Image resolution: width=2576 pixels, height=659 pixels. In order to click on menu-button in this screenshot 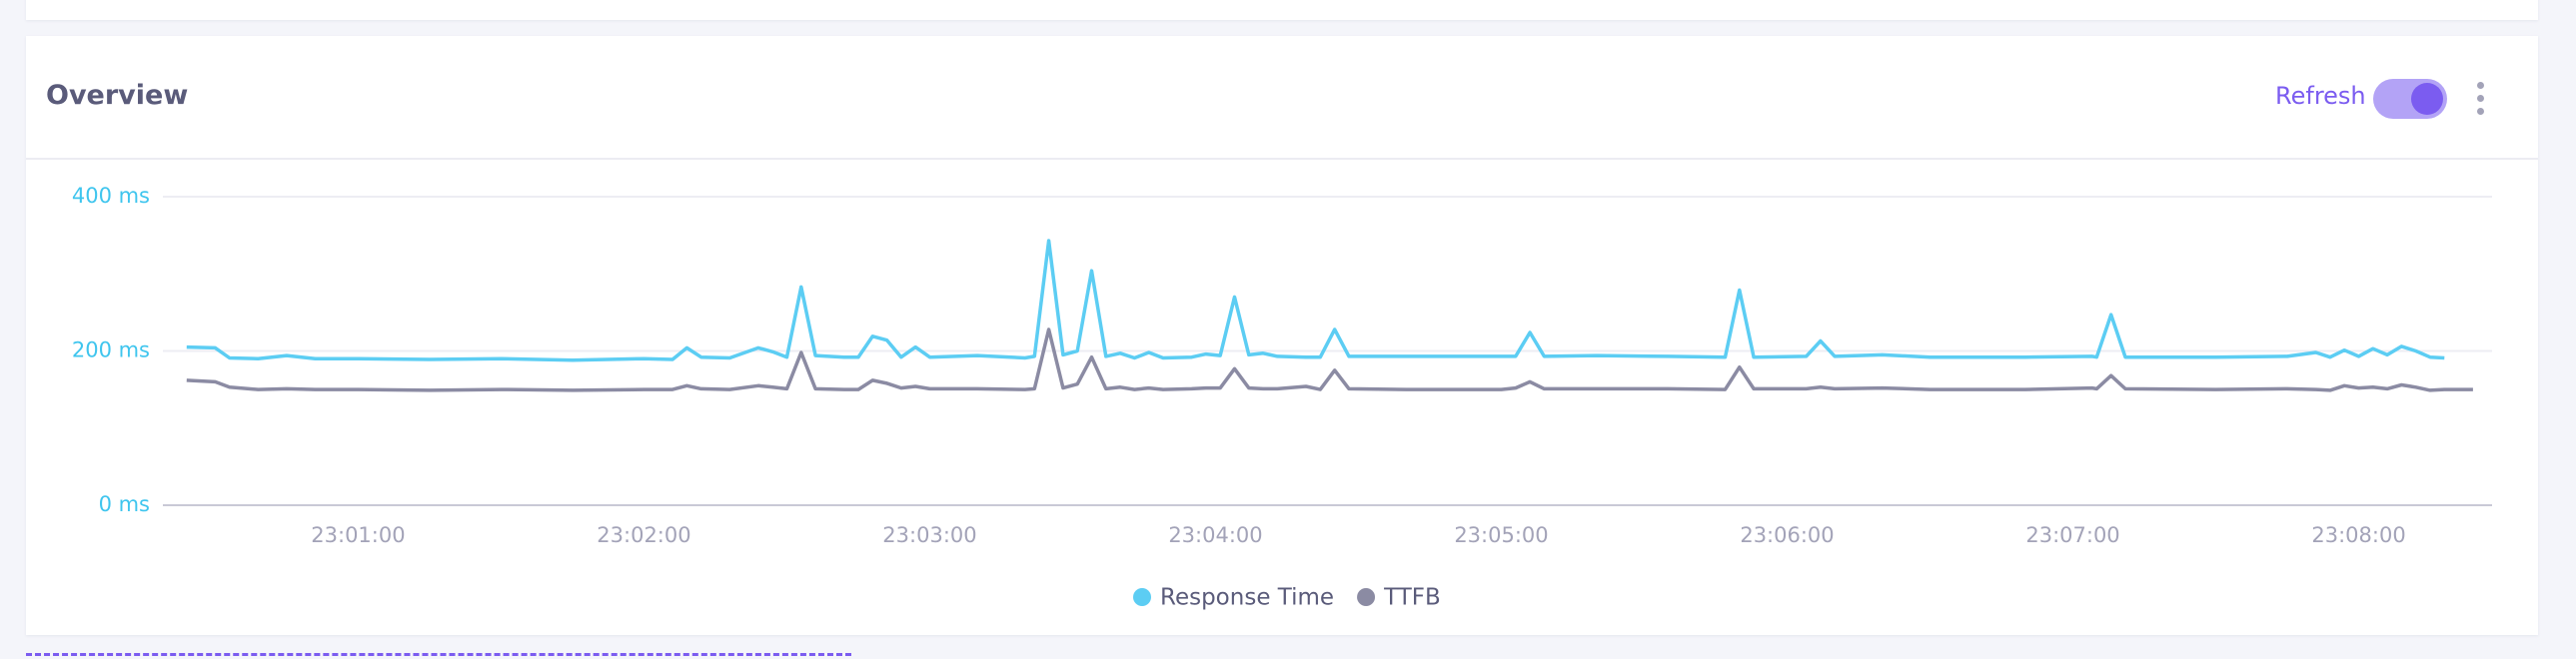, I will do `click(2481, 99)`.